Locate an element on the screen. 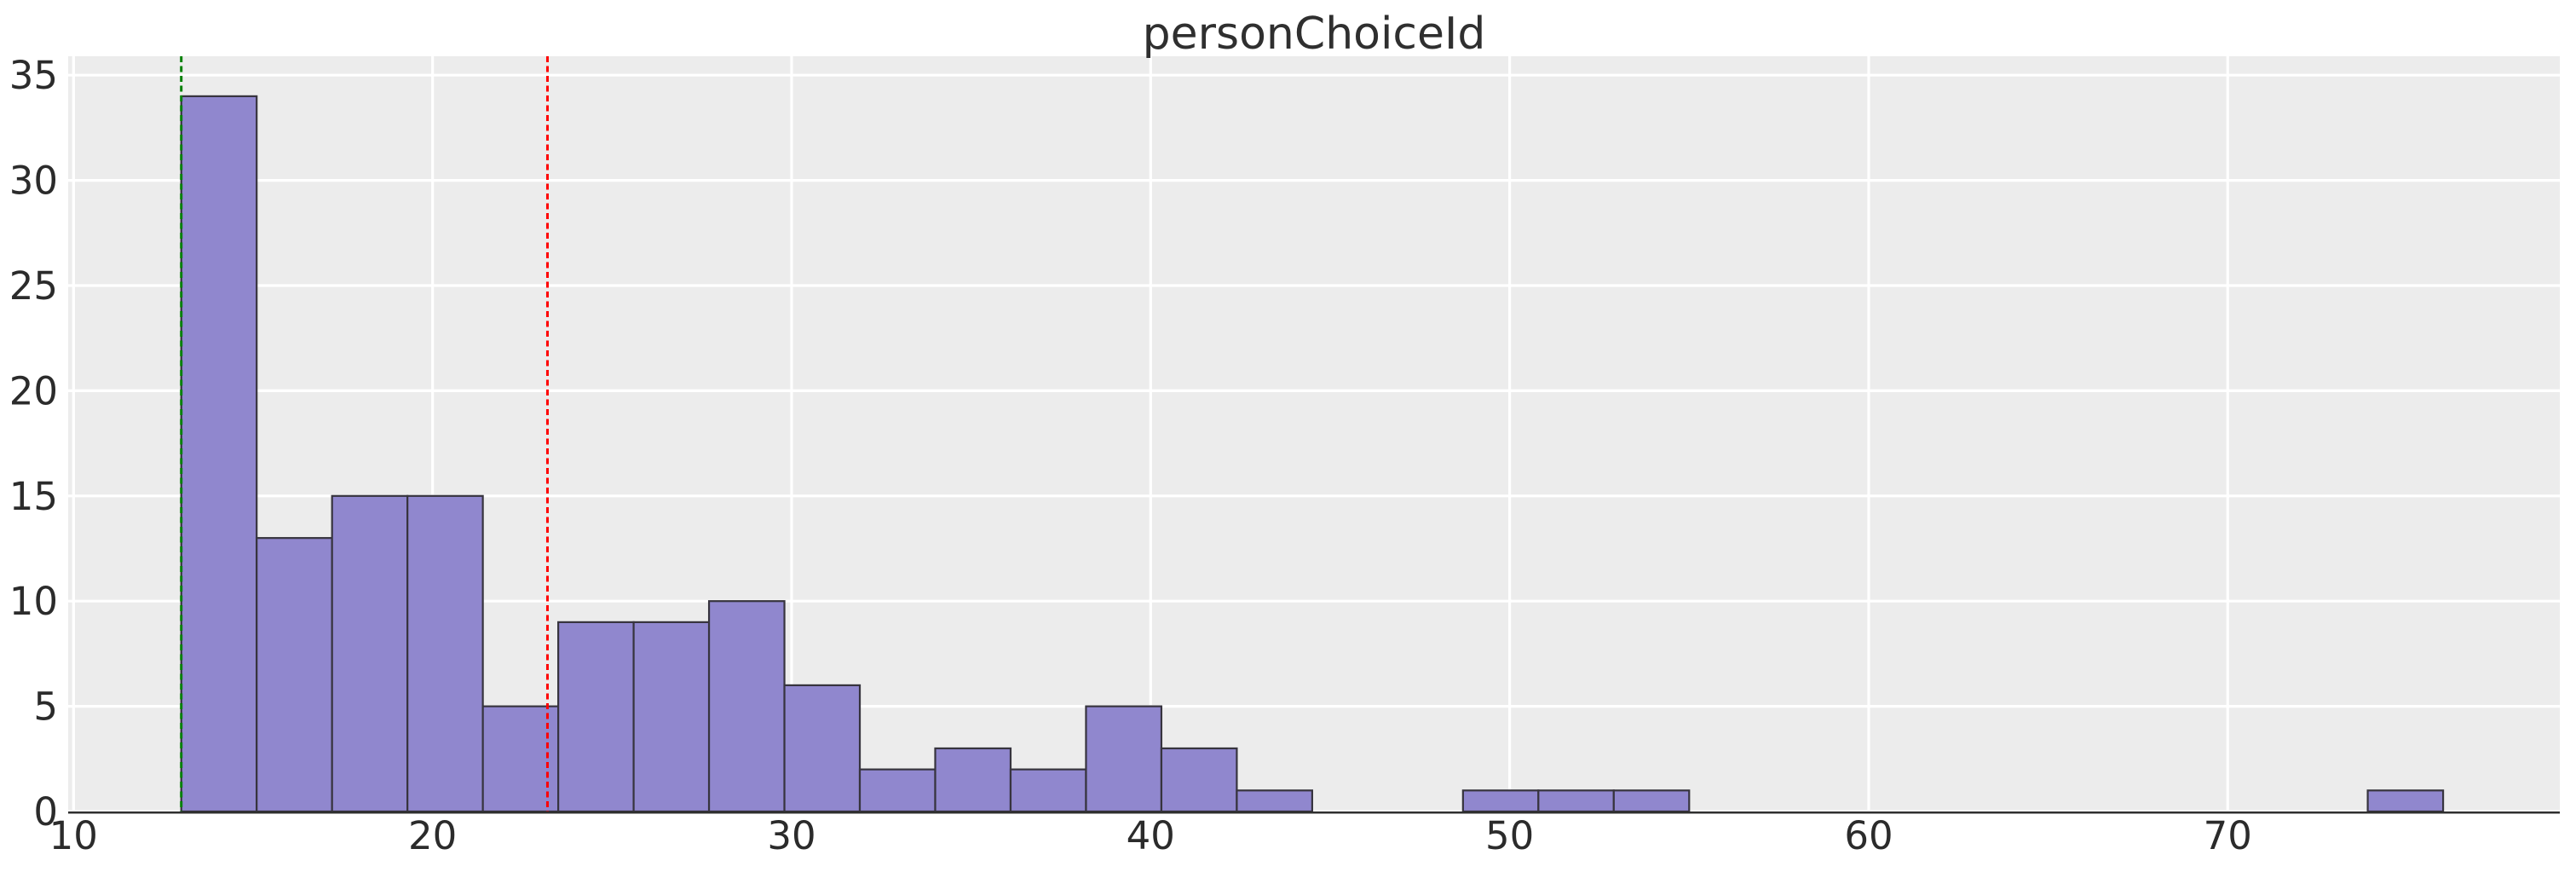 This screenshot has height=872, width=2576. y-tick-label: 20 is located at coordinates (33, 391).